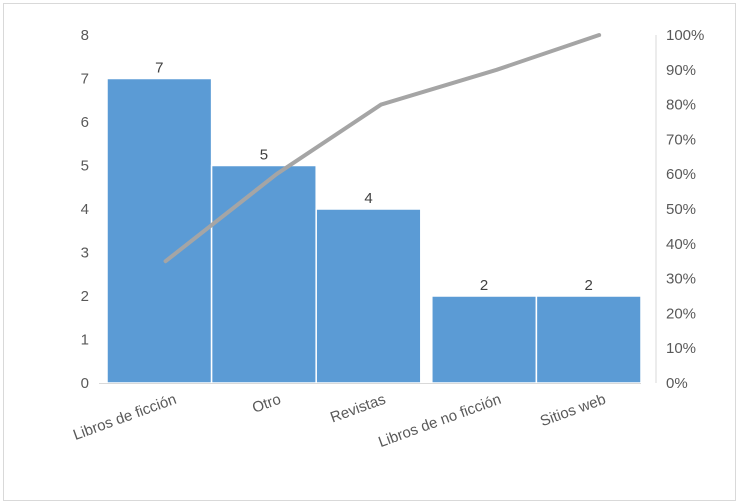 The width and height of the screenshot is (739, 504). Describe the element at coordinates (85, 209) in the screenshot. I see `left-tick-label: 4` at that location.